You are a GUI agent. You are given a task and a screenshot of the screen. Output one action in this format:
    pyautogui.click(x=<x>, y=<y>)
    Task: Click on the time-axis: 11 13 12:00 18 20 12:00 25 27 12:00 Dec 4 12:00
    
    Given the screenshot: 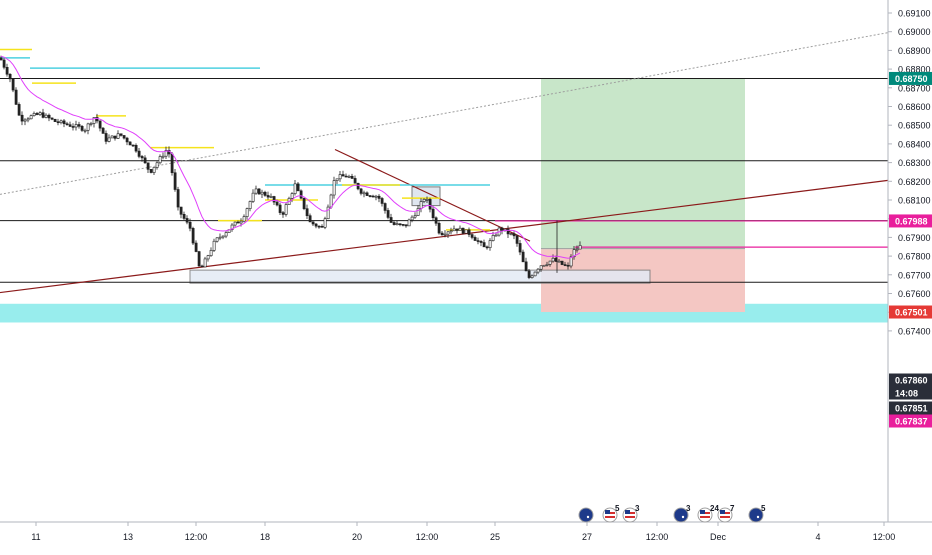 What is the action you would take?
    pyautogui.click(x=466, y=535)
    